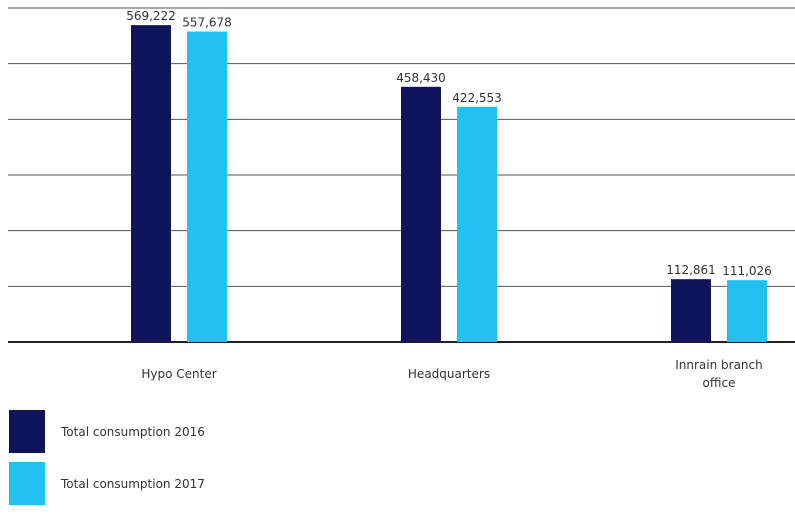 The height and width of the screenshot is (514, 795). Describe the element at coordinates (133, 431) in the screenshot. I see `legend-label-2016: Total consumption 2016` at that location.